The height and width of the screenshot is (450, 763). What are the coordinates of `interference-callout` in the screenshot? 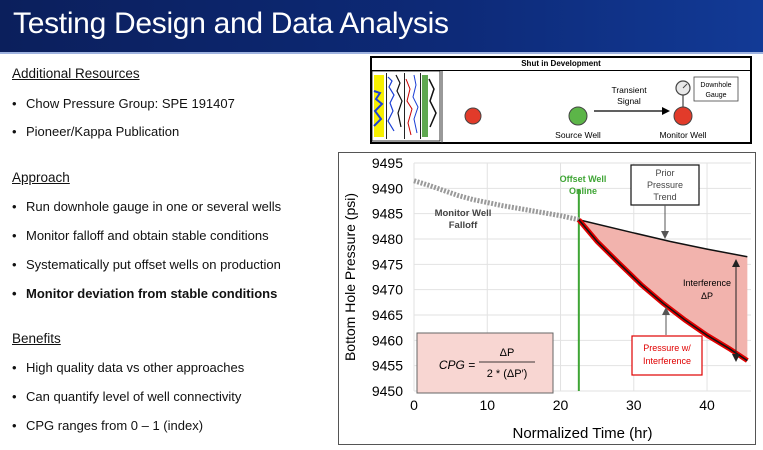 It's located at (667, 355).